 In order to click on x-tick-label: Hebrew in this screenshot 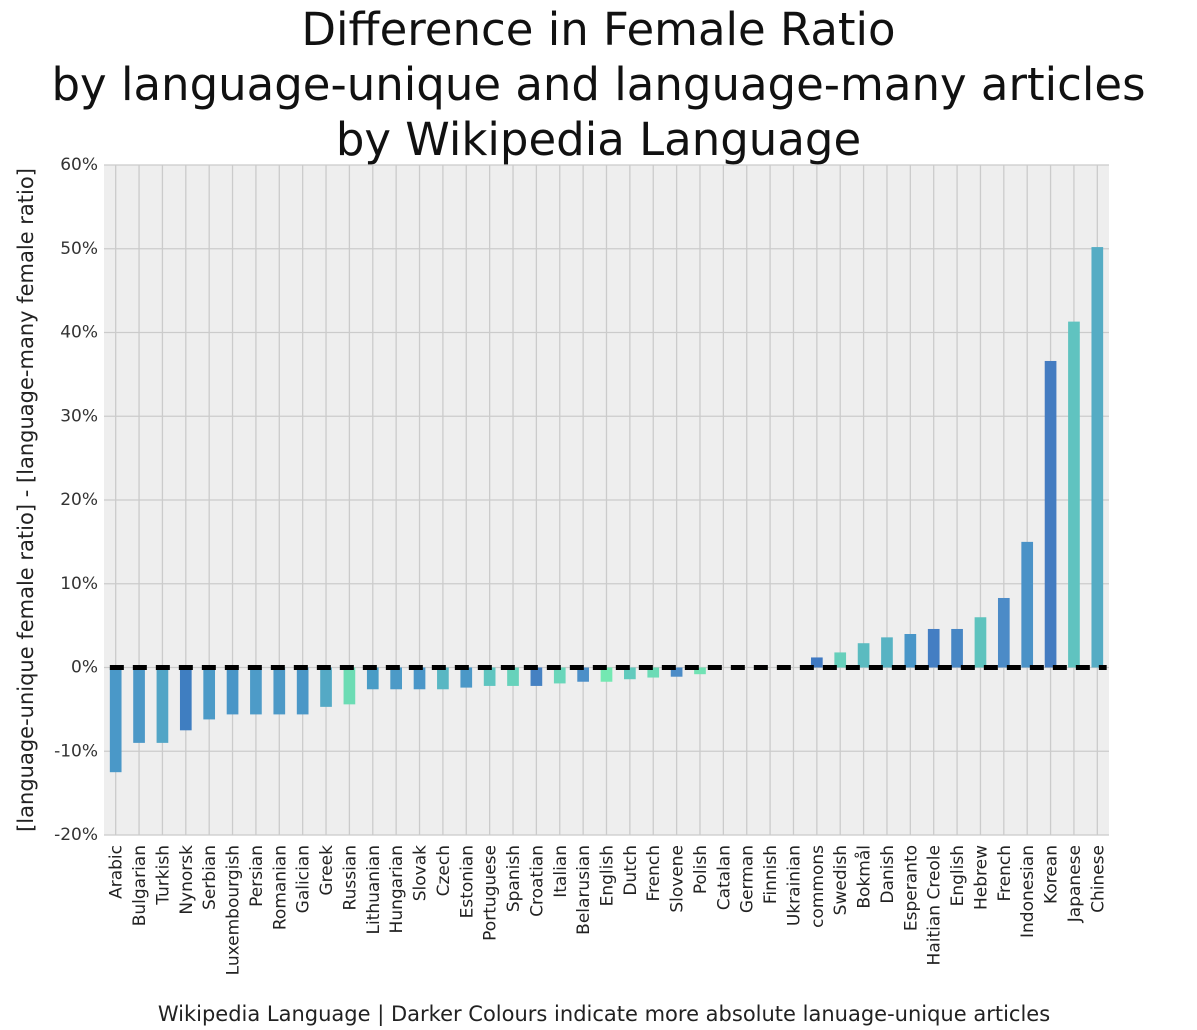, I will do `click(981, 877)`.